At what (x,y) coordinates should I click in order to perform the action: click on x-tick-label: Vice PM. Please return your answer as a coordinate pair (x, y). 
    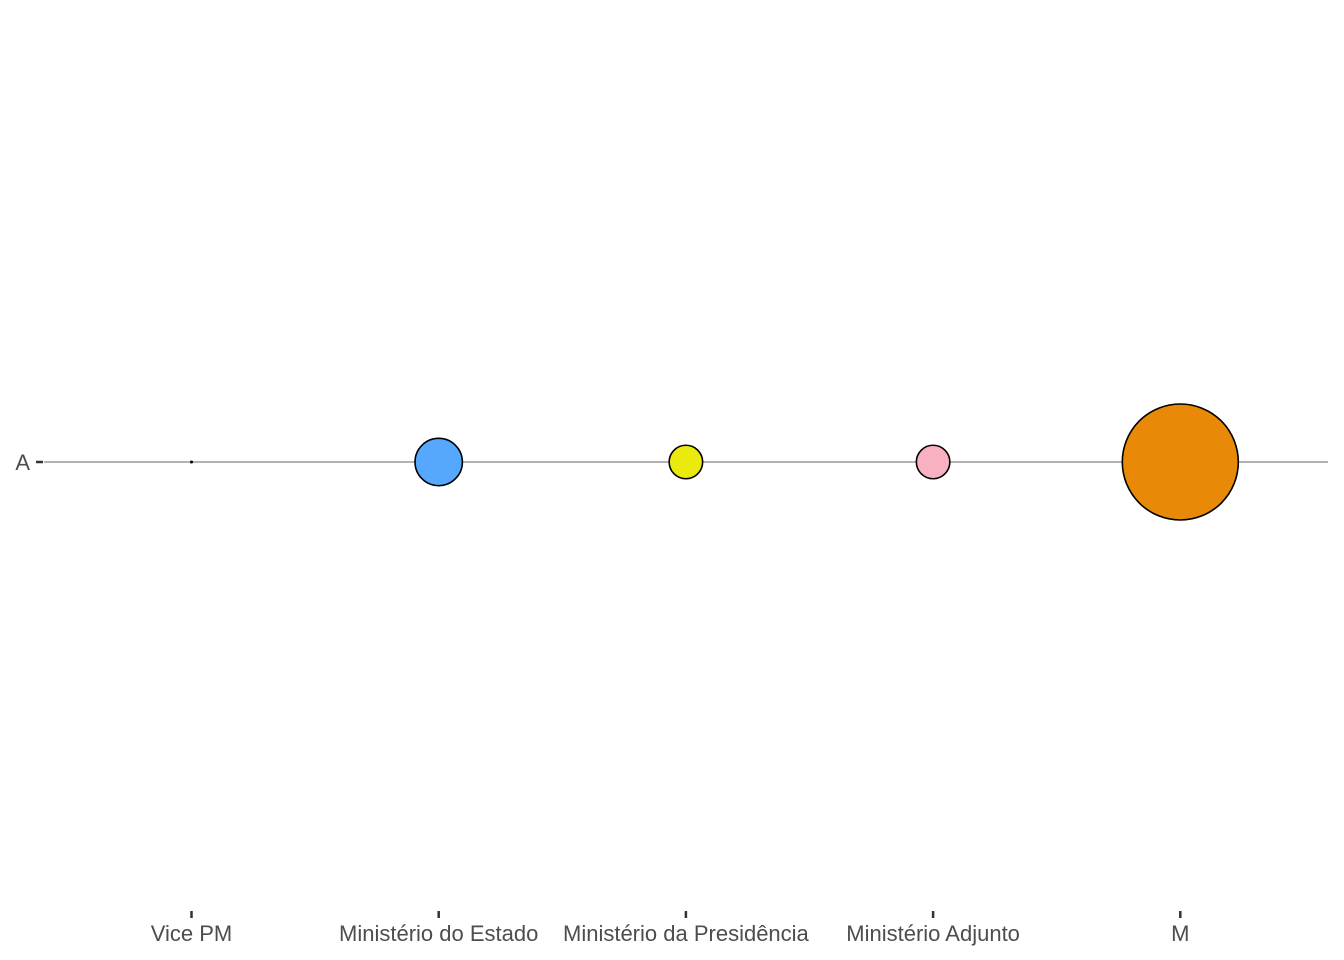
    Looking at the image, I should click on (192, 933).